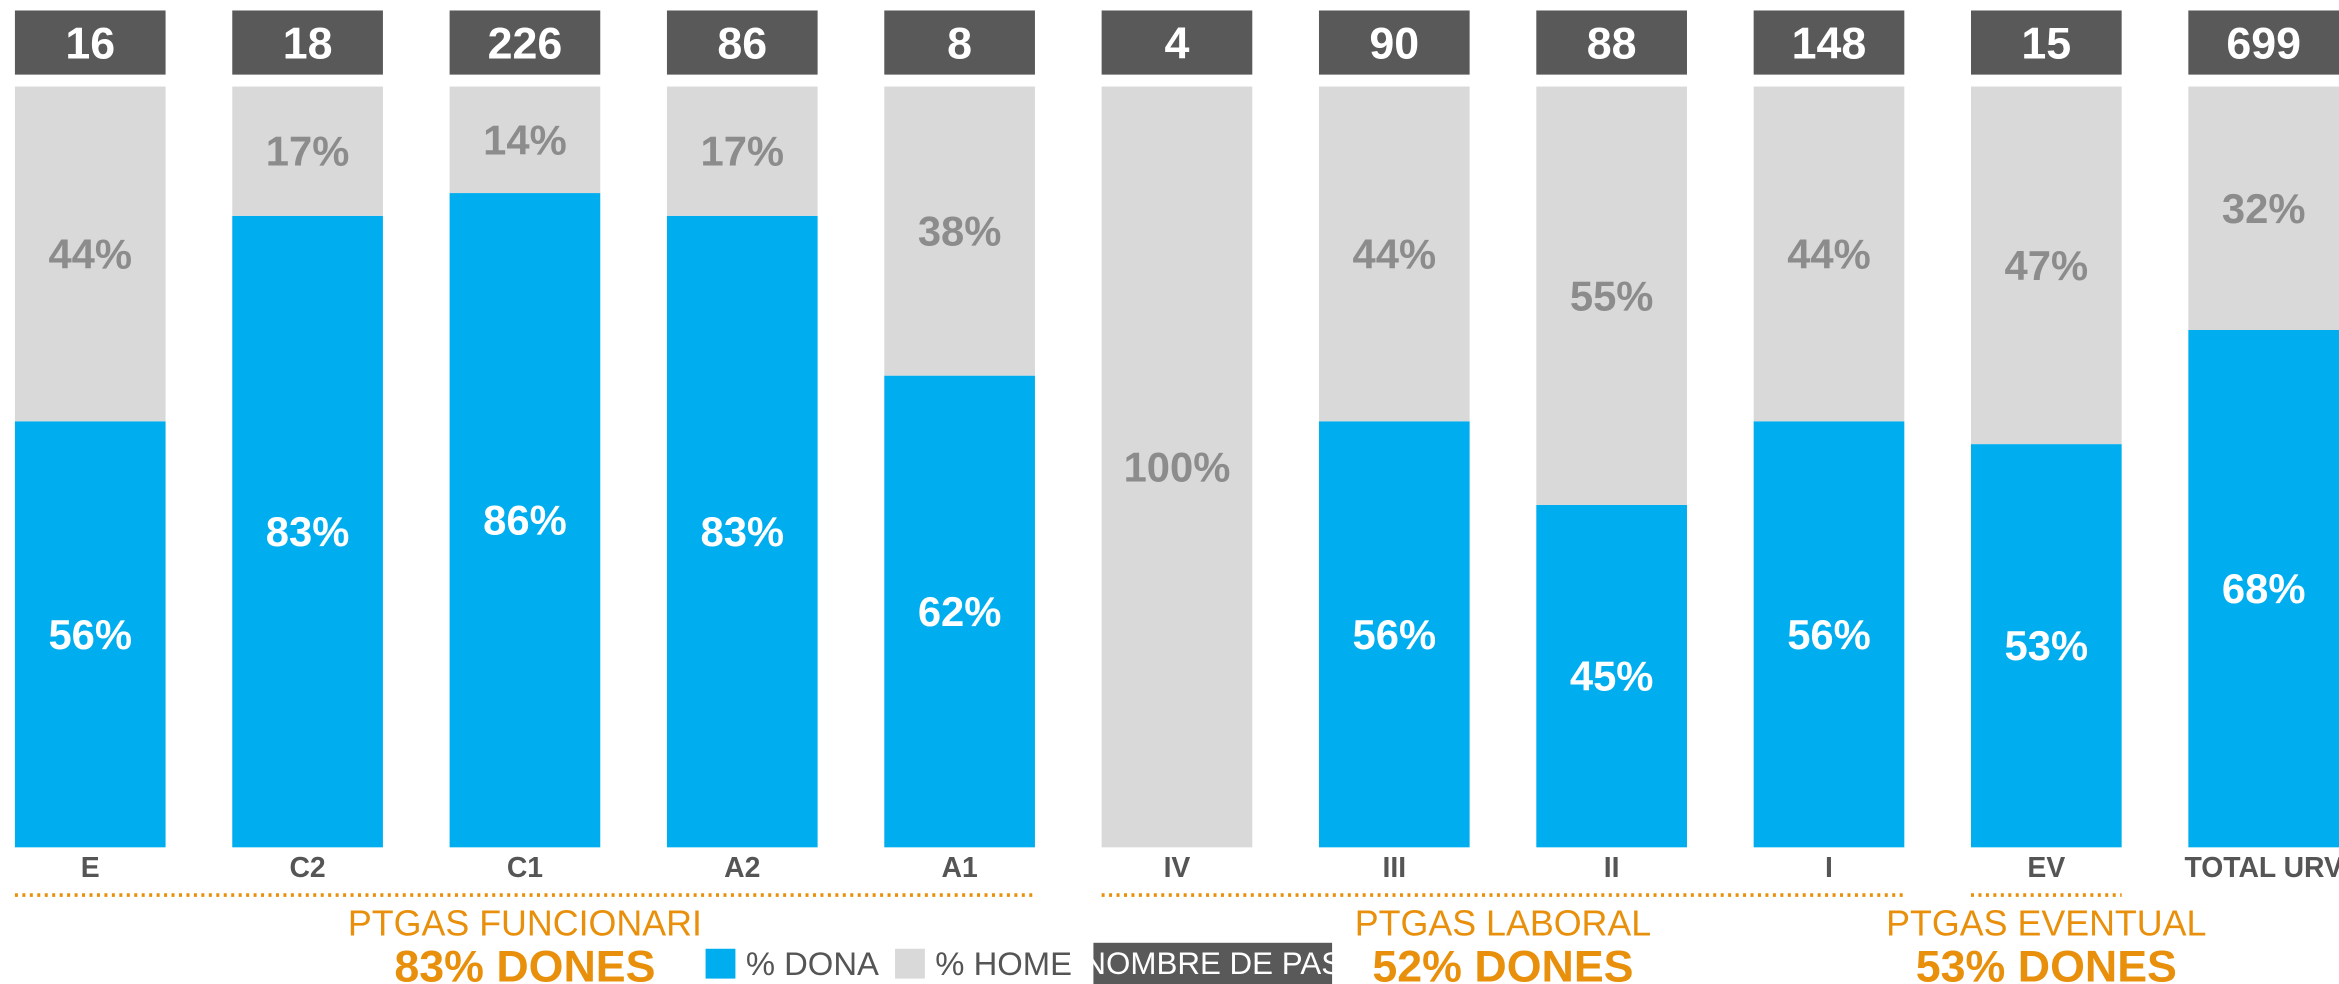  I want to click on category-label: C1, so click(525, 868).